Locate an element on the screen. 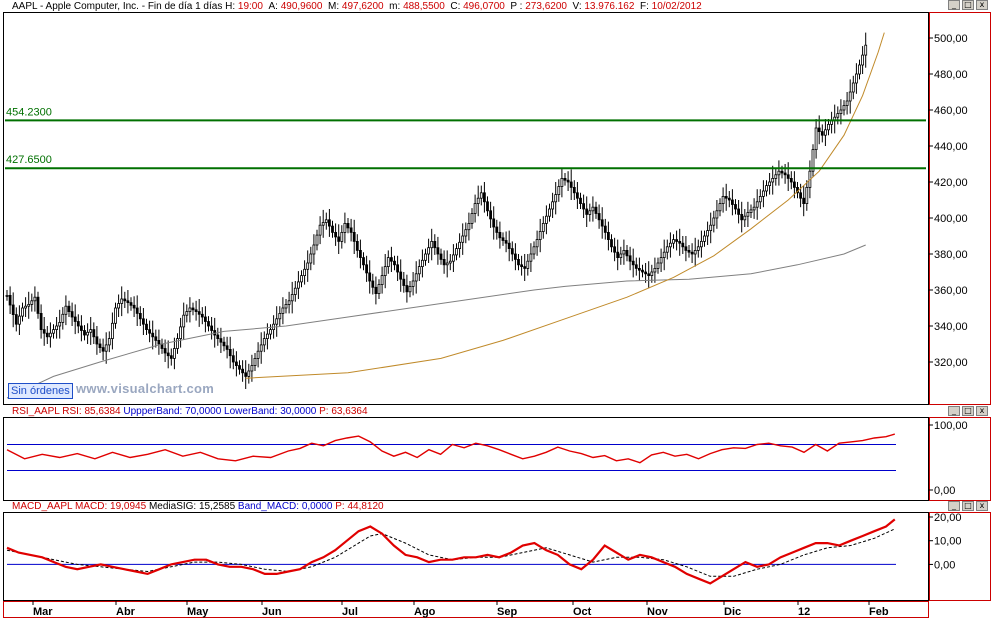 The image size is (994, 618). close-button-rsi: x is located at coordinates (982, 411).